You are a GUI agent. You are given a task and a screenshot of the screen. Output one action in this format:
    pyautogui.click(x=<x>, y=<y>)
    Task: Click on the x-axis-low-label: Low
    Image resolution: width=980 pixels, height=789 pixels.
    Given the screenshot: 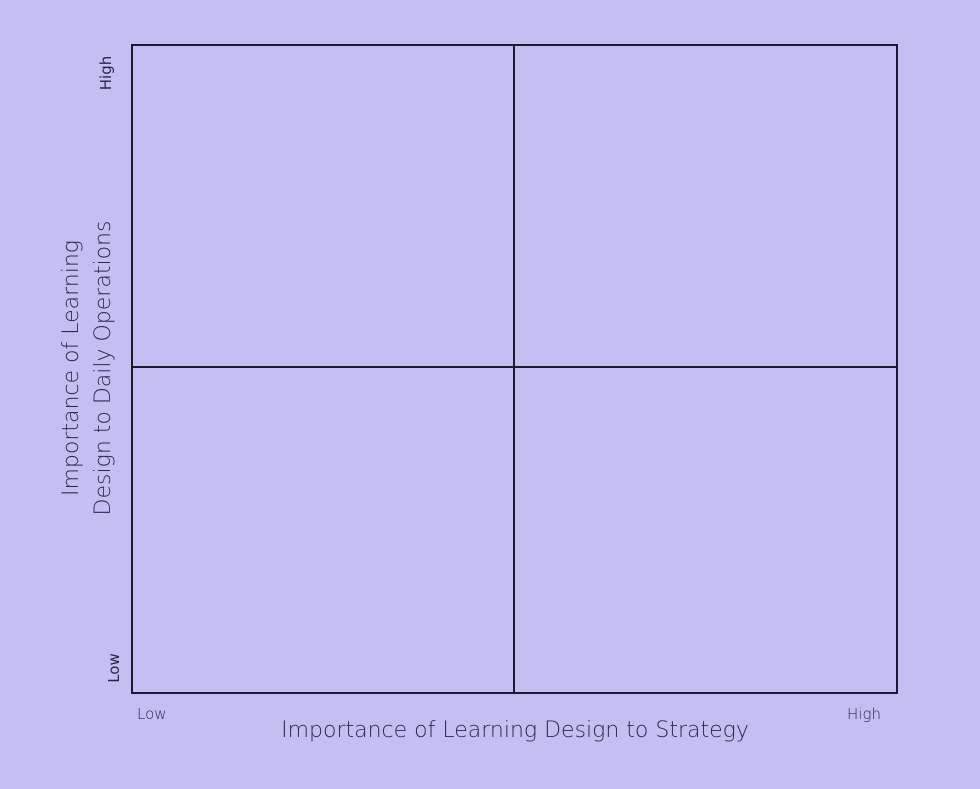 What is the action you would take?
    pyautogui.click(x=152, y=714)
    